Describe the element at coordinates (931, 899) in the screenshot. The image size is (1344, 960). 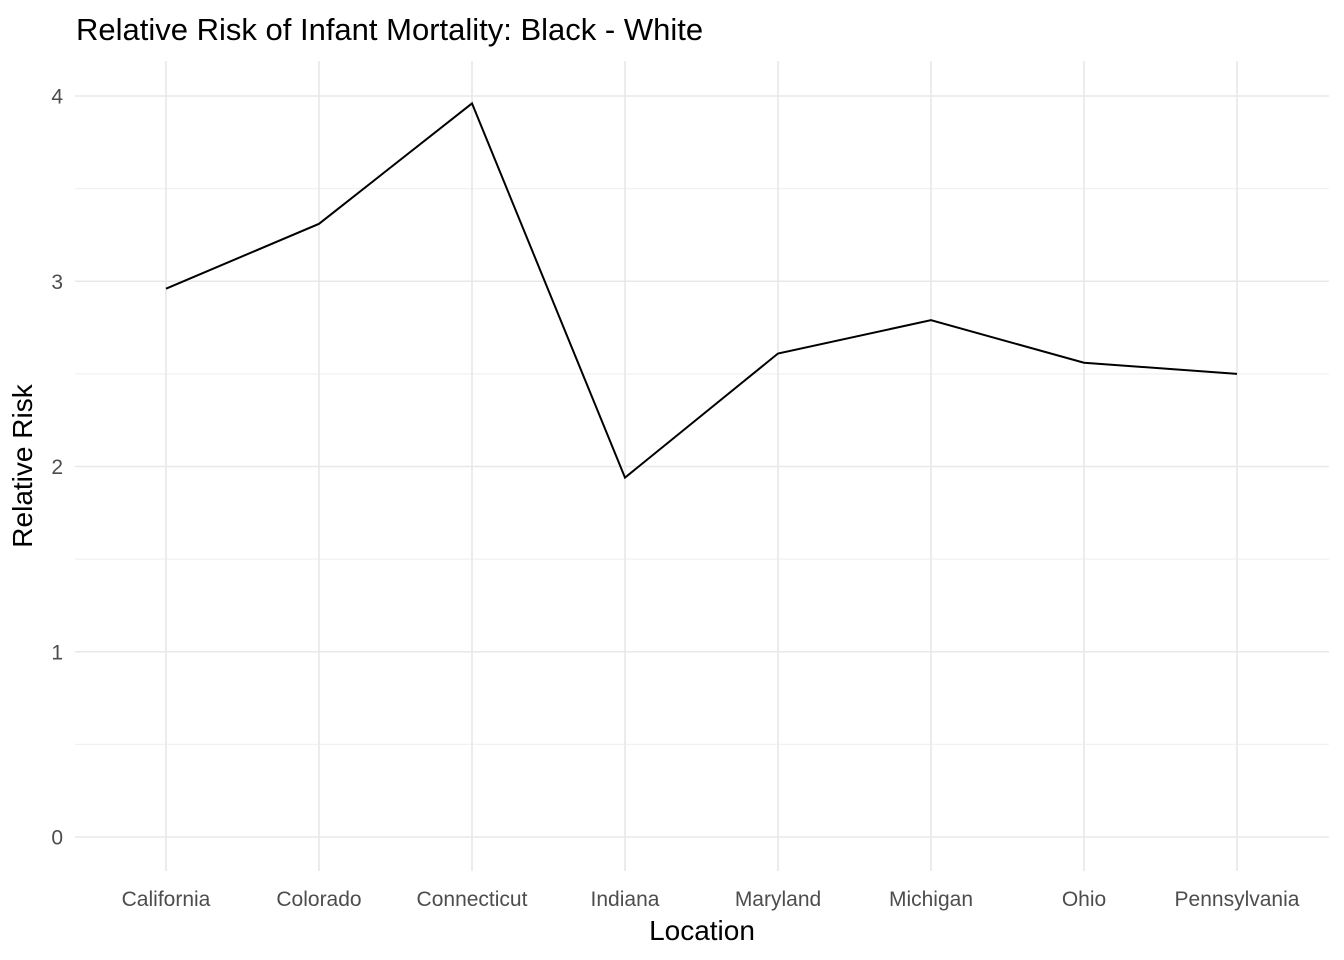
I see `x-tick-label: Michigan` at that location.